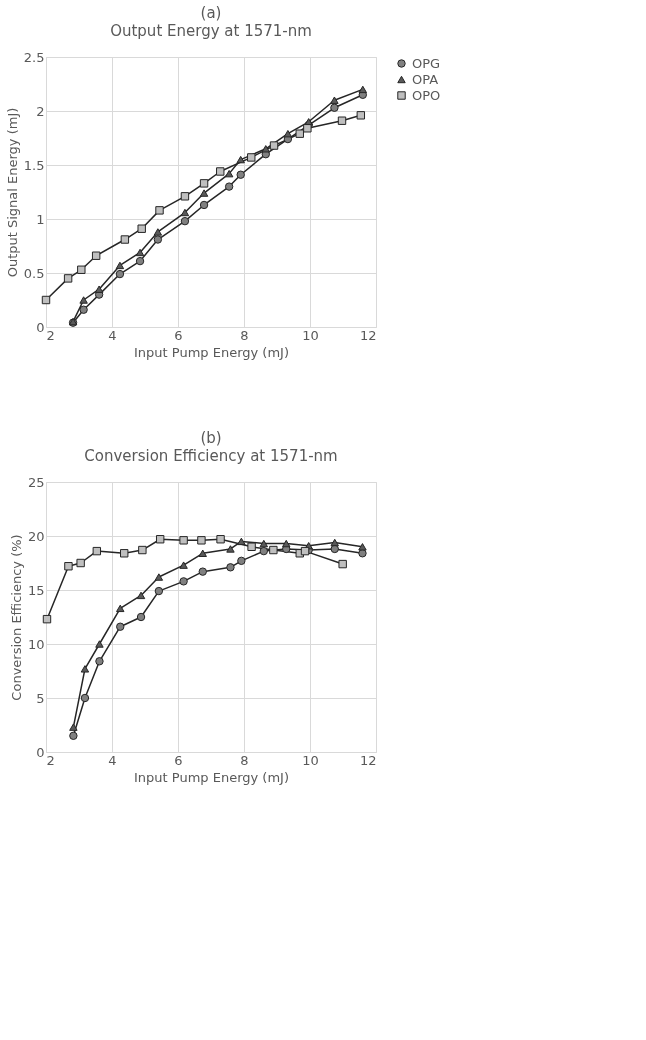 The image size is (646, 1040). Describe the element at coordinates (40, 698) in the screenshot. I see `y-tick-label: 5` at that location.